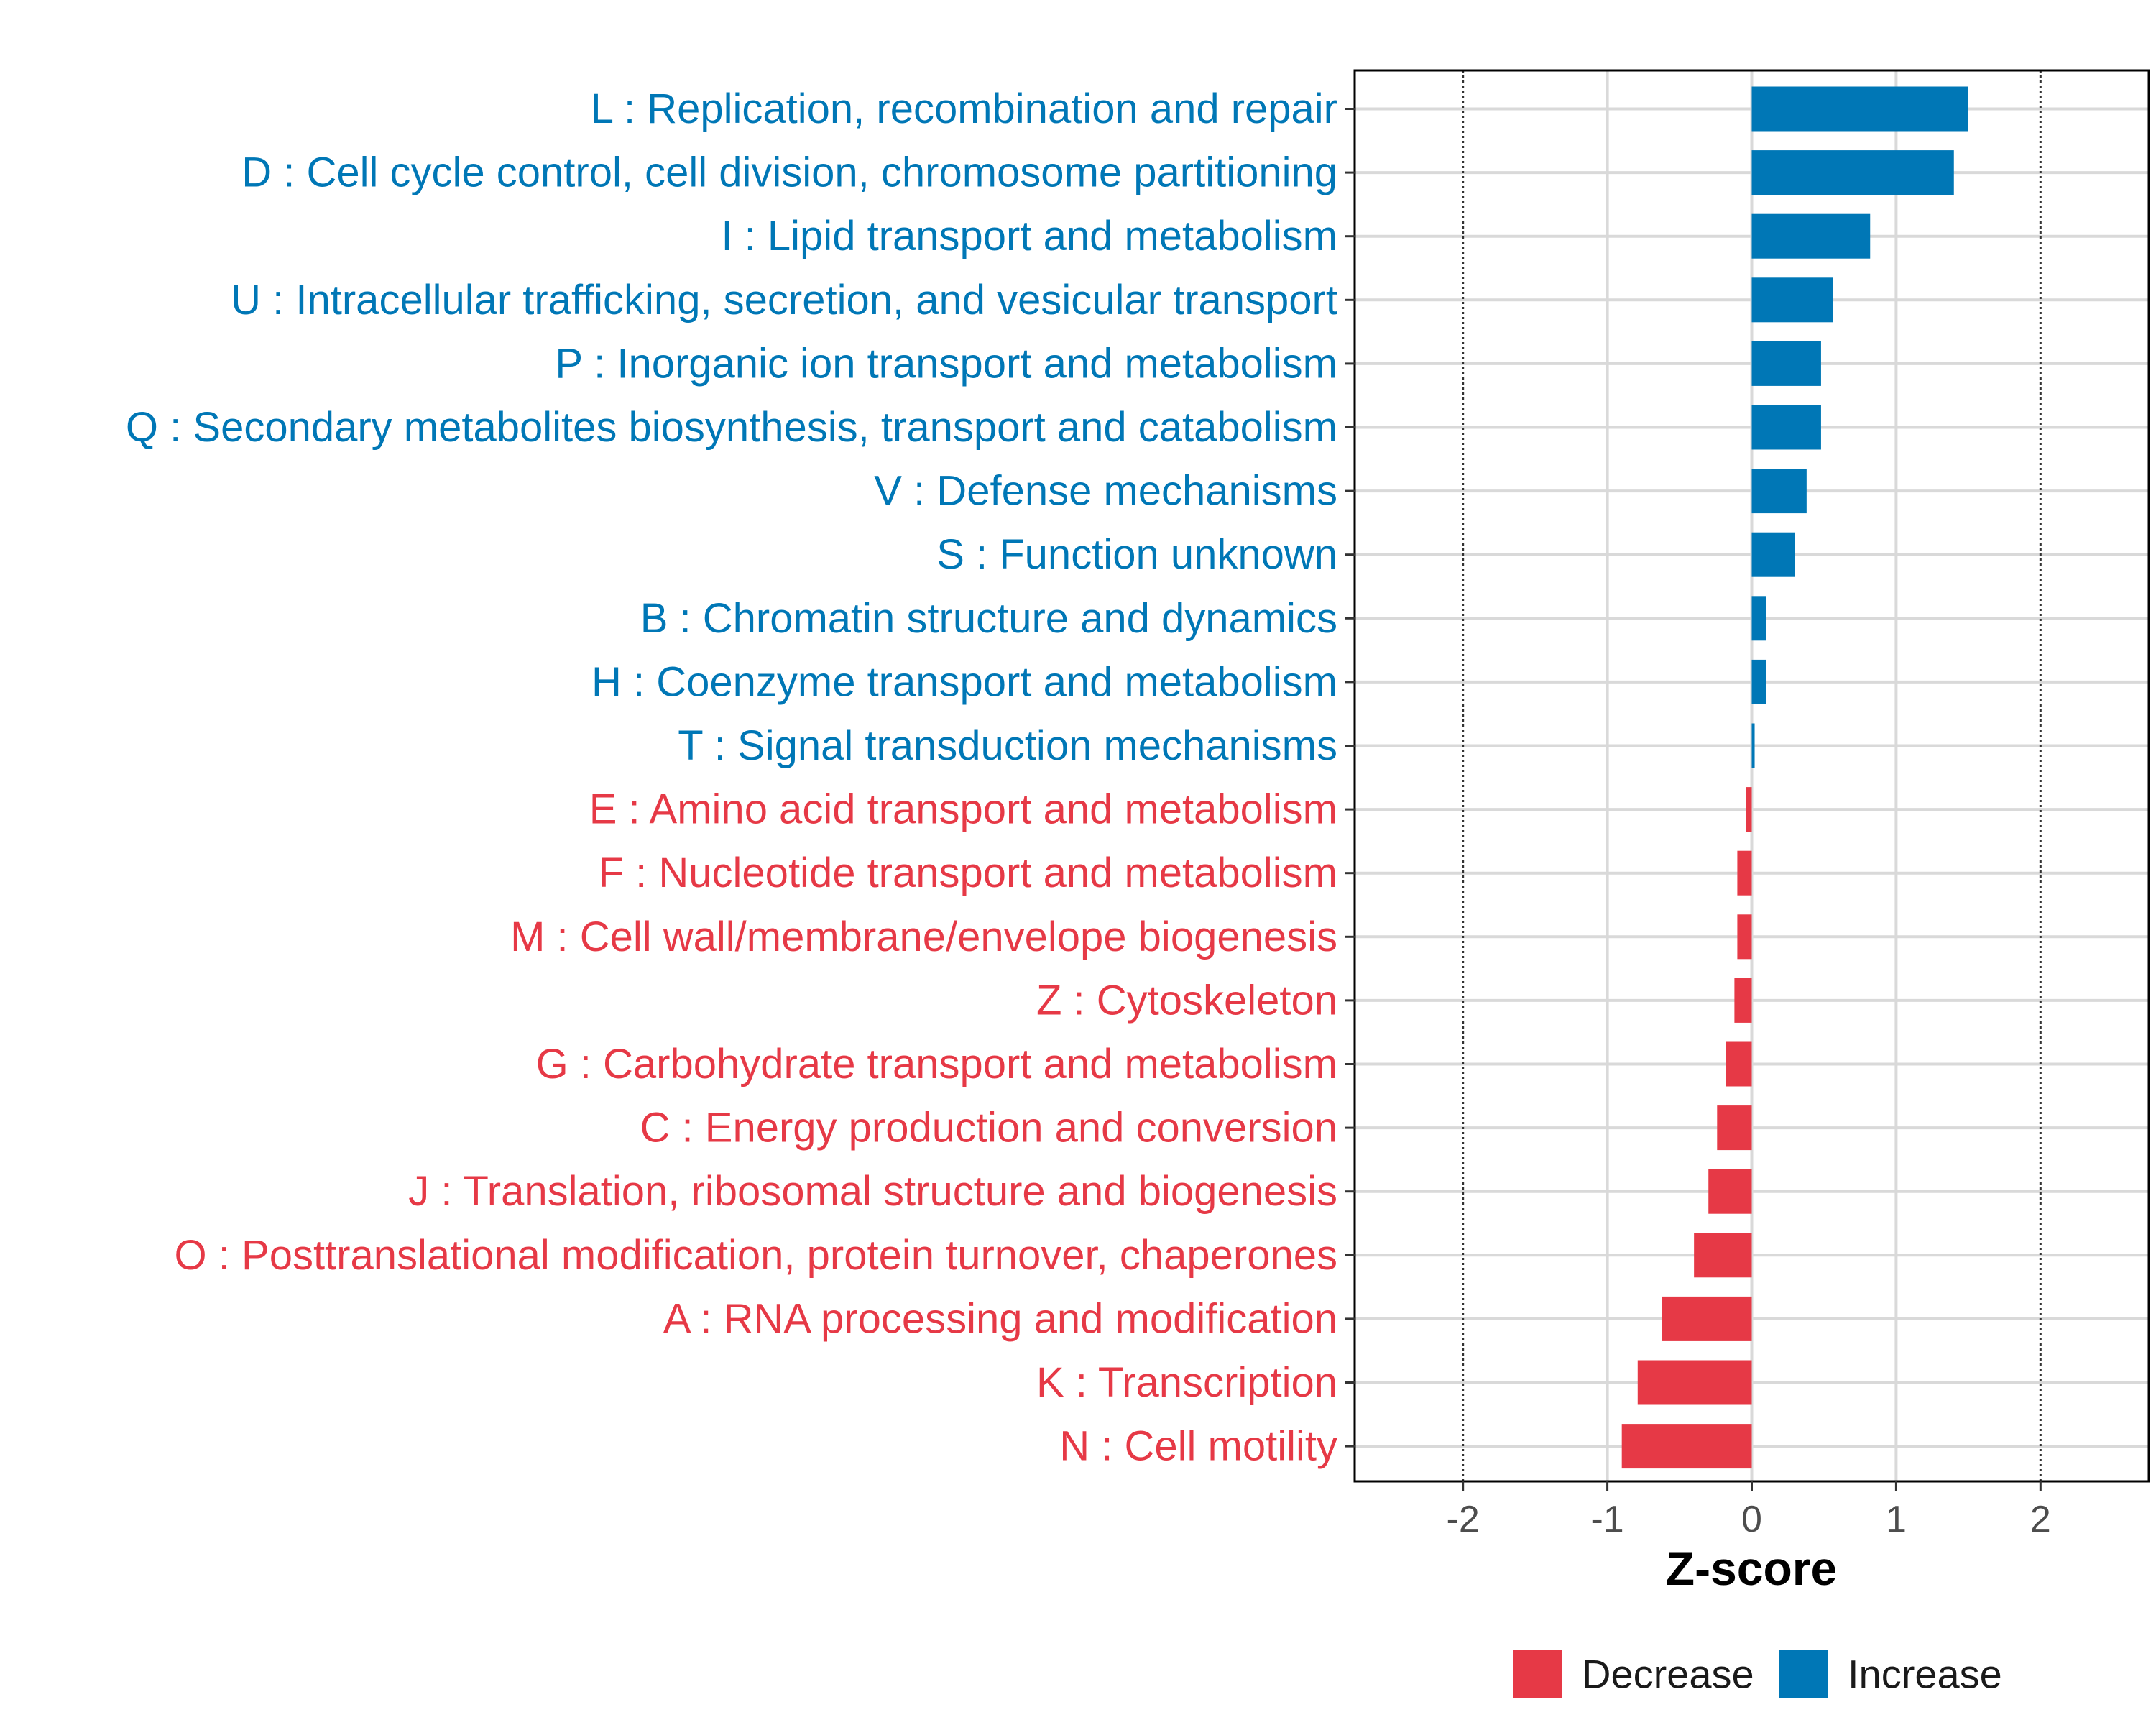 The width and height of the screenshot is (2156, 1725). Describe the element at coordinates (1029, 236) in the screenshot. I see `y-tick-label: I : Lipid transport and metabolism` at that location.